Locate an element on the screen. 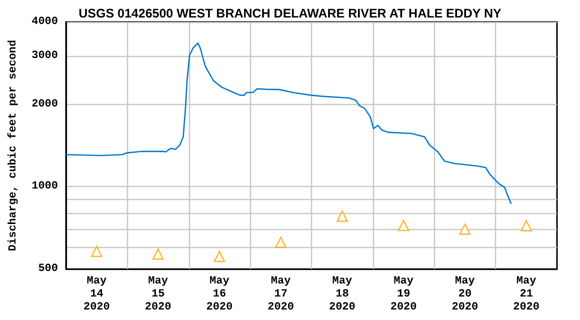 This screenshot has height=320, width=580. x-tick-label: May 15 2020 is located at coordinates (158, 295).